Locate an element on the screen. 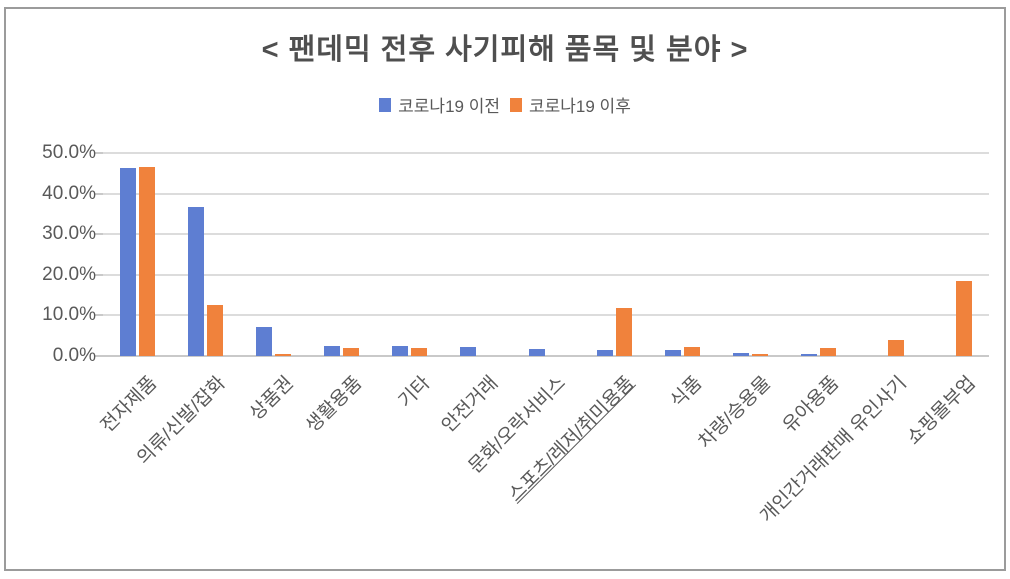 The height and width of the screenshot is (579, 1010). bar-series0-cat2 is located at coordinates (263, 341).